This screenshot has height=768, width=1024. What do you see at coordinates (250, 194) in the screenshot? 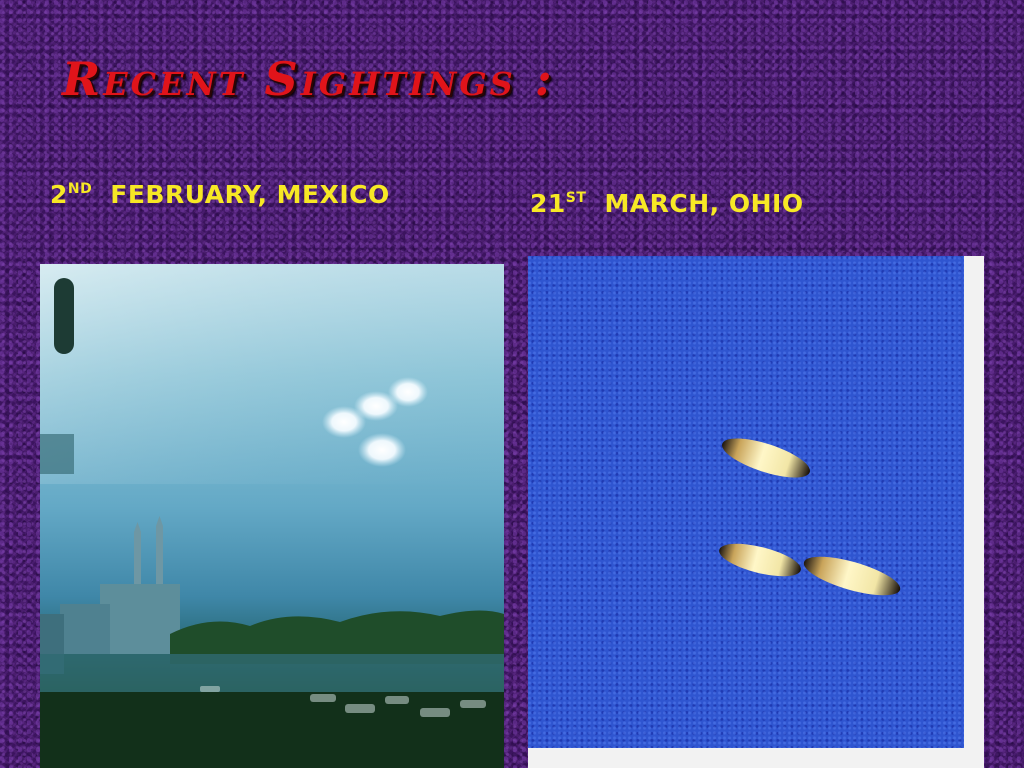
I see `sighting-place: FEBRUARY, MEXICO` at bounding box center [250, 194].